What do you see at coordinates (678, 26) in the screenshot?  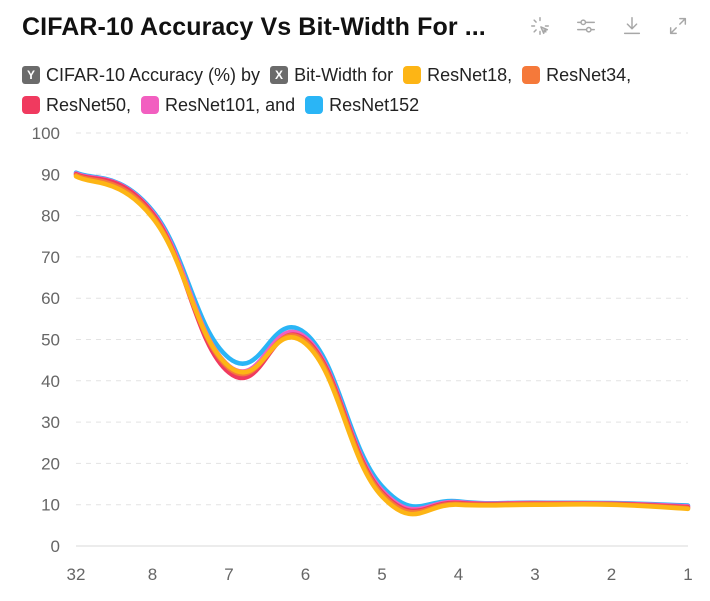 I see `expand-icon` at bounding box center [678, 26].